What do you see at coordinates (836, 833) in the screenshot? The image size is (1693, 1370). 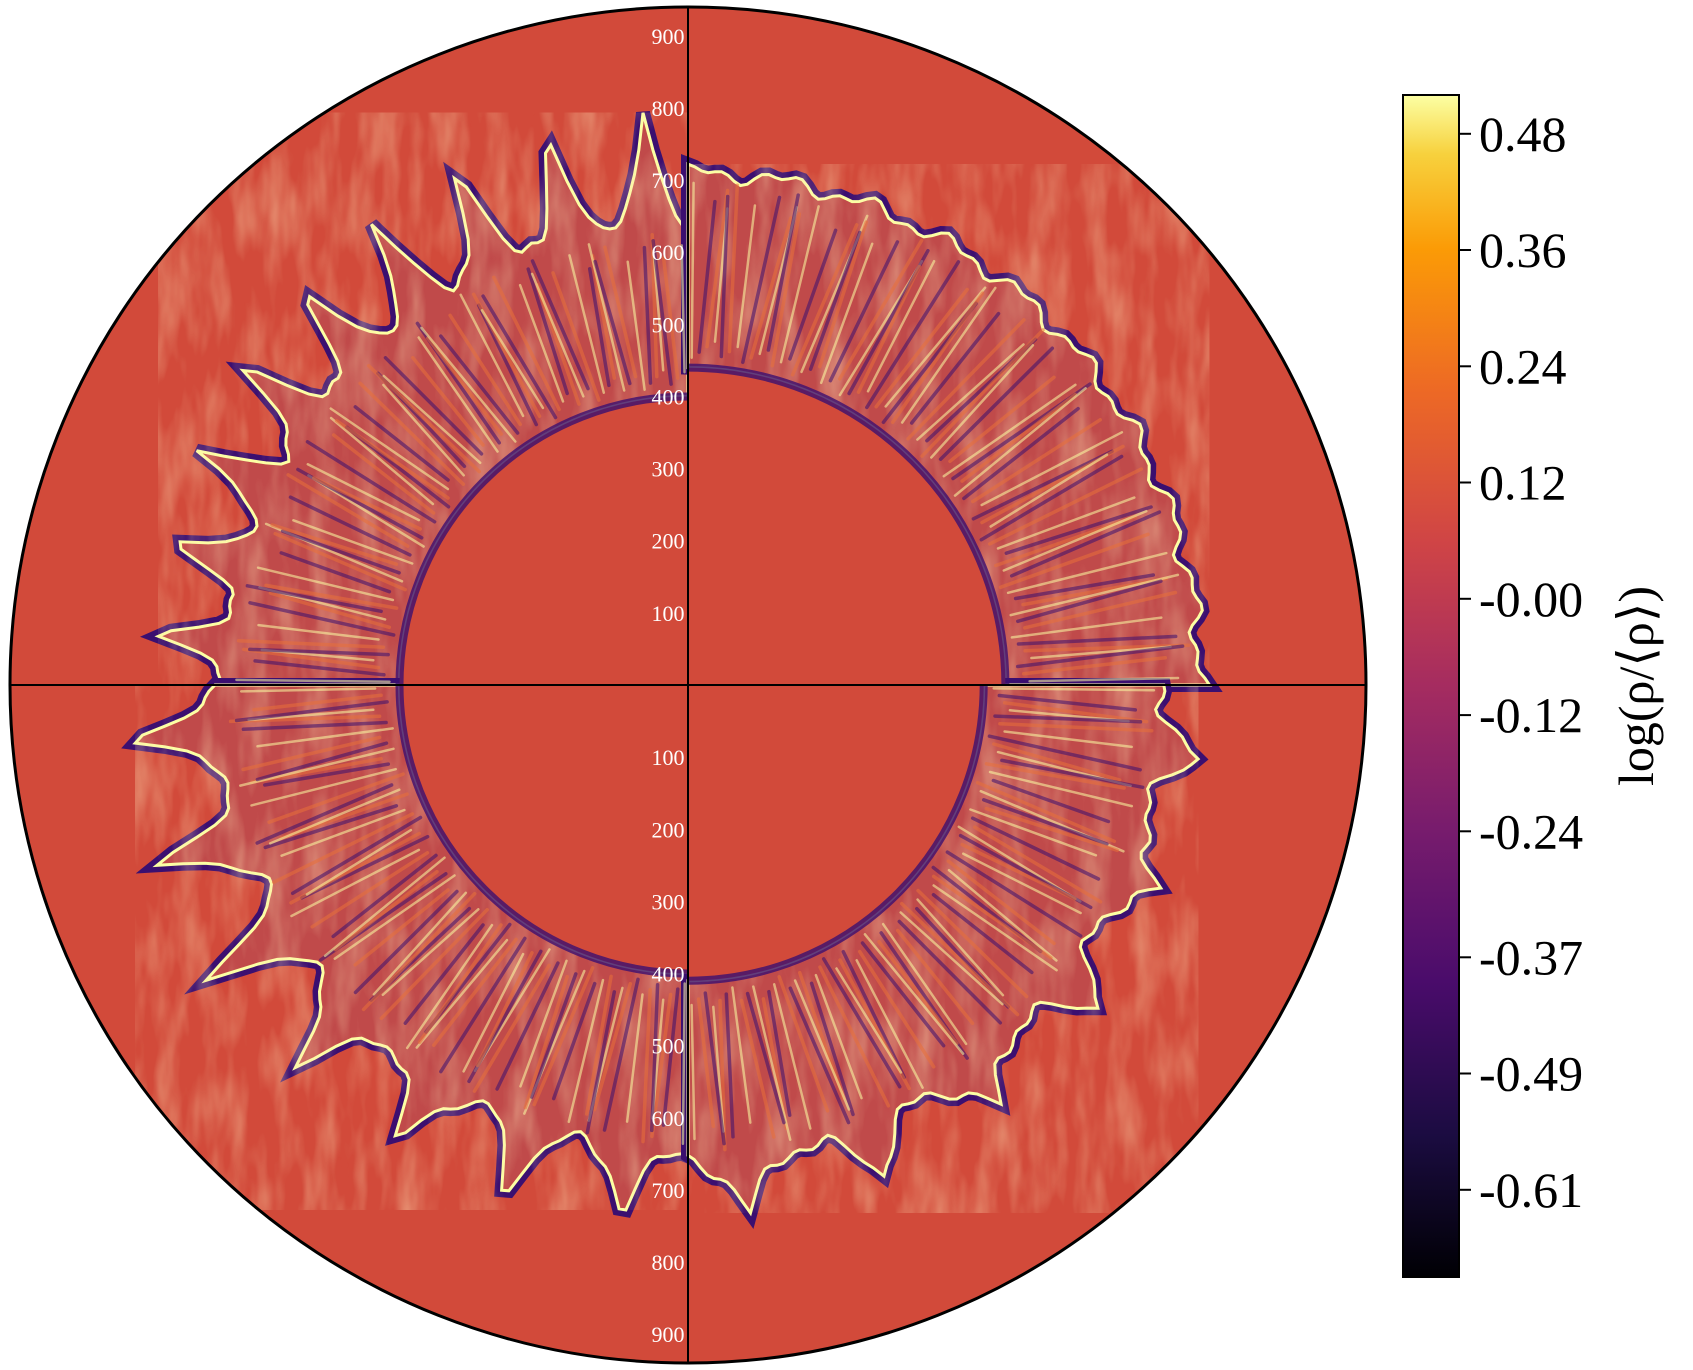 I see `inner-core-lower-right` at bounding box center [836, 833].